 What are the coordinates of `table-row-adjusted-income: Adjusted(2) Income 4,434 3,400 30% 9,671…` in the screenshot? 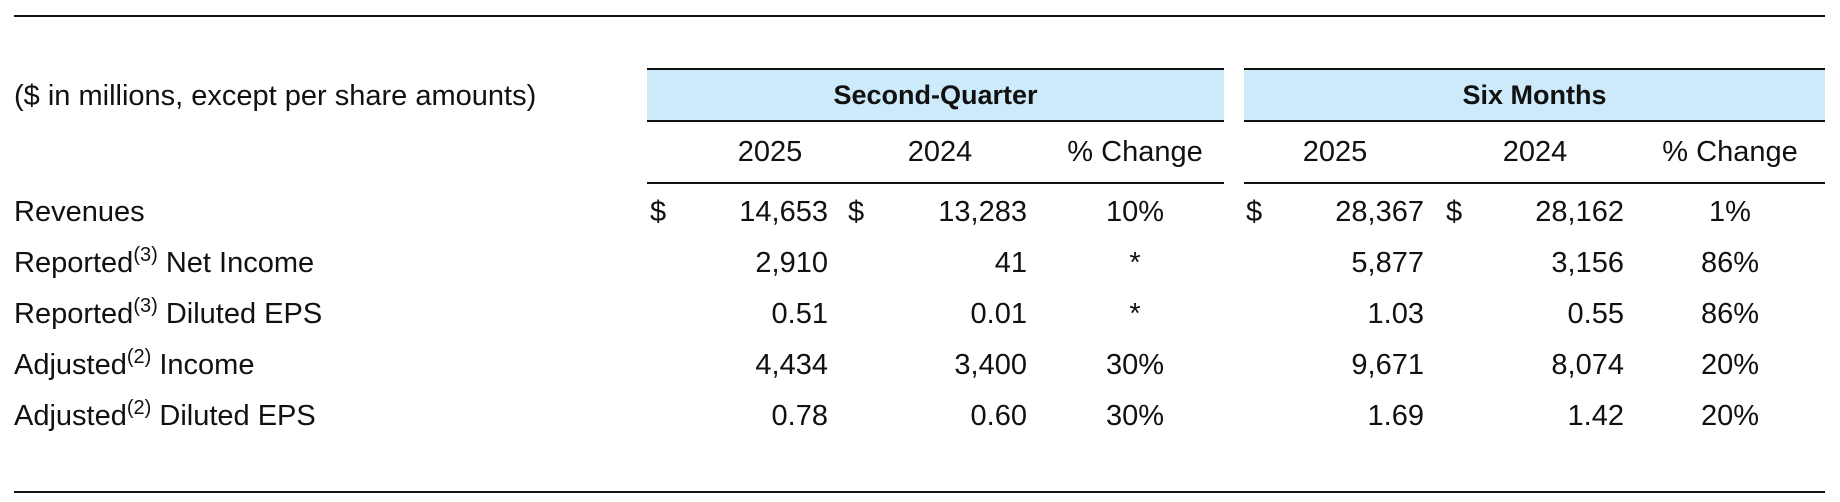 It's located at (920, 366).